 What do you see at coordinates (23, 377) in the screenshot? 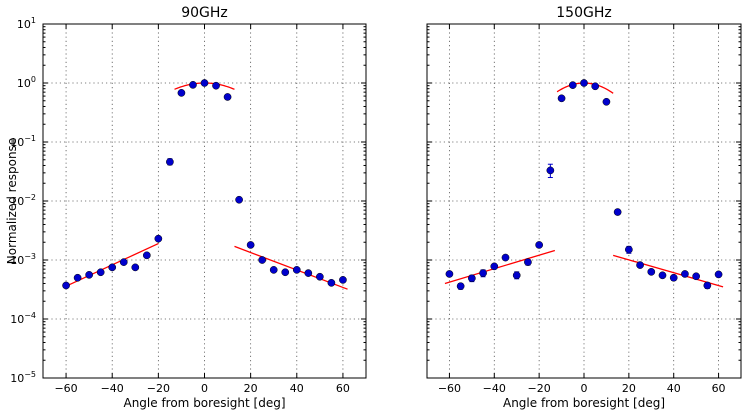
I see `y-tick-label: 10⁻⁵` at bounding box center [23, 377].